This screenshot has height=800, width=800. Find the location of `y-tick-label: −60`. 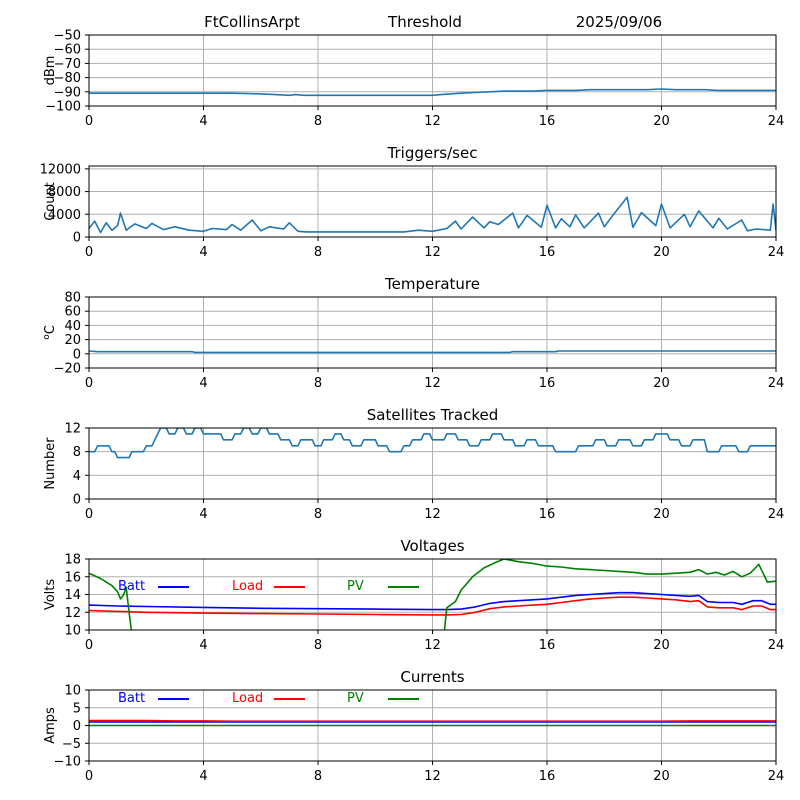

y-tick-label: −60 is located at coordinates (67, 50).